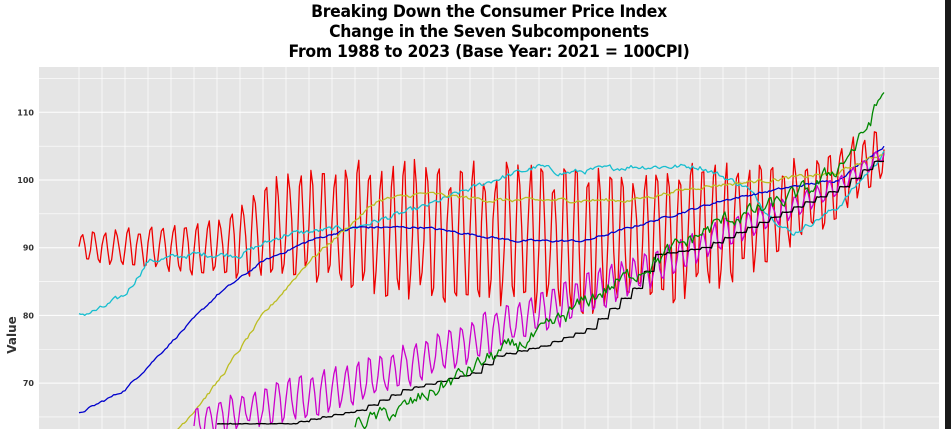 The image size is (951, 429). I want to click on chart-title-line-1: Breaking Down the Consumer Price Index, so click(489, 12).